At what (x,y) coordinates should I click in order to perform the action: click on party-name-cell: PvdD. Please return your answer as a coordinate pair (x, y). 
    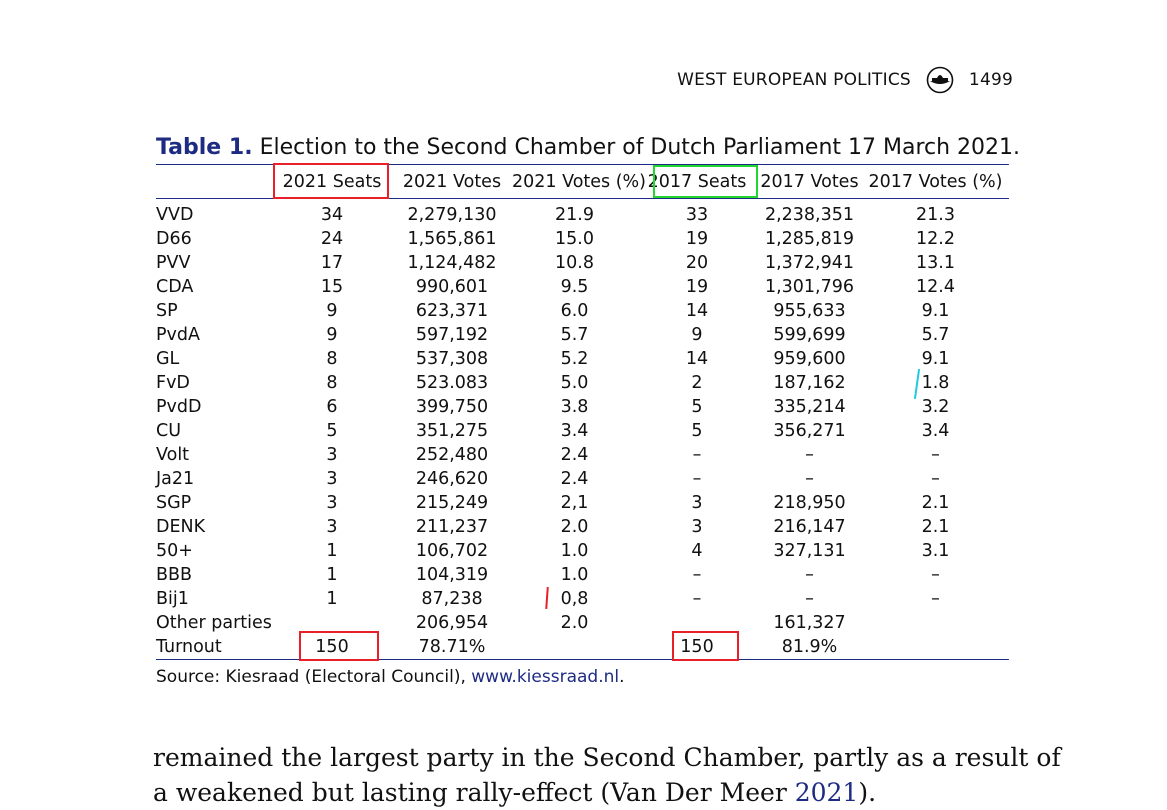
    Looking at the image, I should click on (179, 407).